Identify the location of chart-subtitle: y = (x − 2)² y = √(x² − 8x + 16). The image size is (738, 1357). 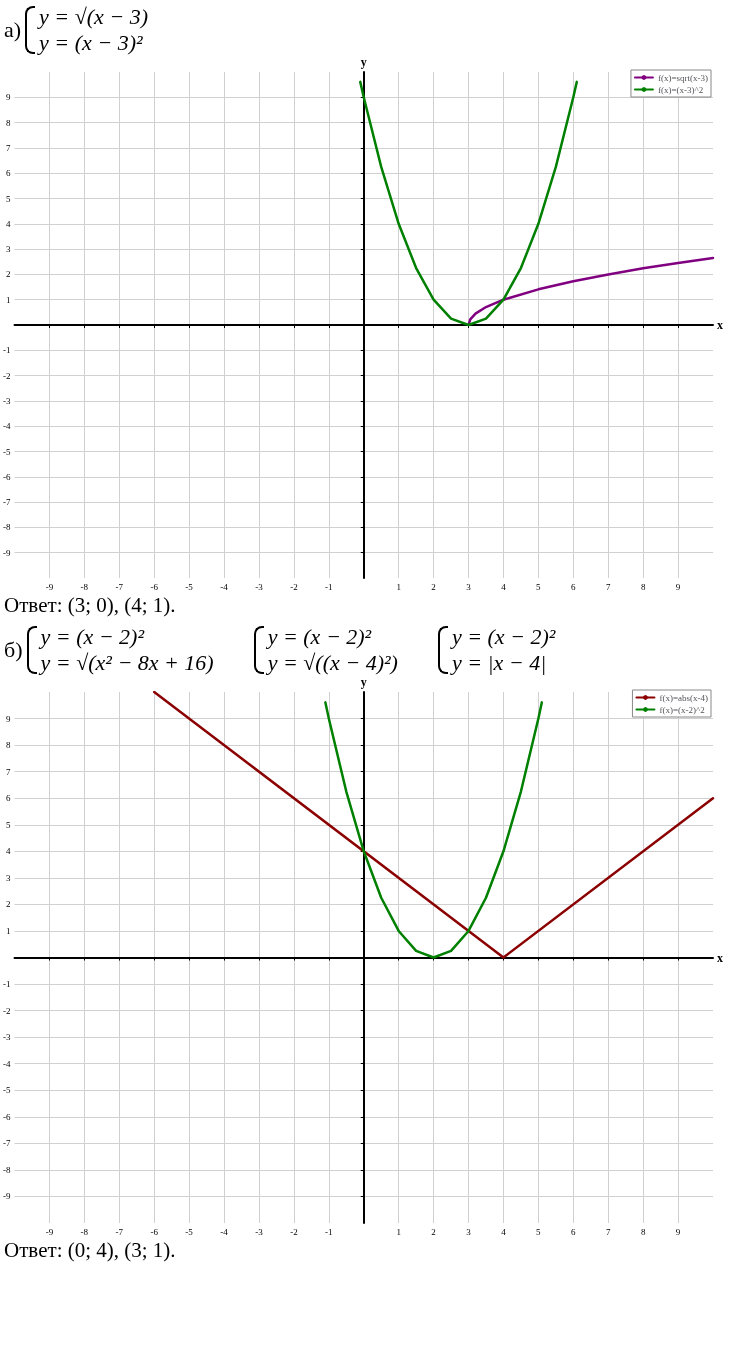
(127, 650).